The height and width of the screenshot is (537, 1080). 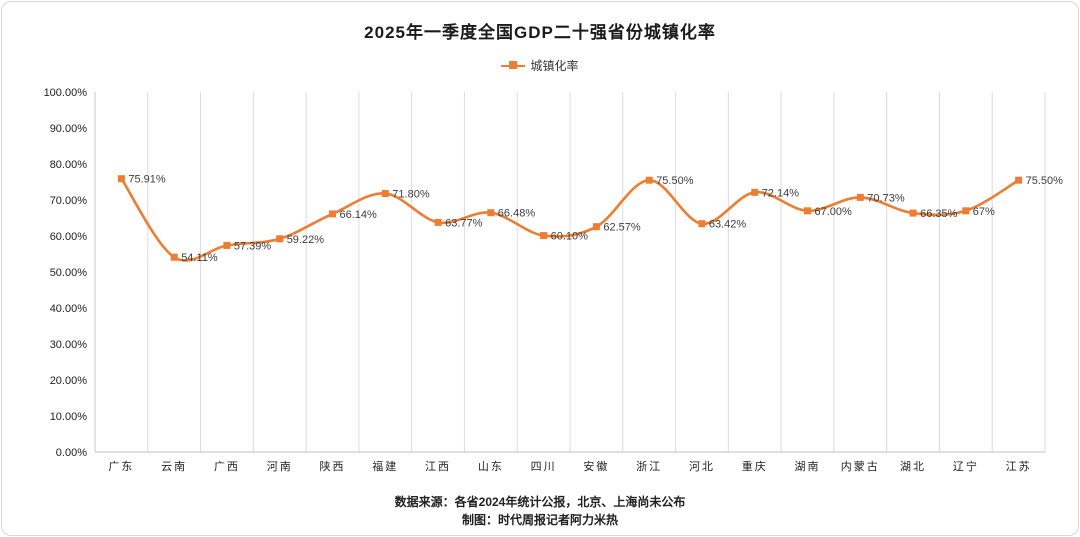 What do you see at coordinates (69, 381) in the screenshot?
I see `y-tick-label: 20.00%` at bounding box center [69, 381].